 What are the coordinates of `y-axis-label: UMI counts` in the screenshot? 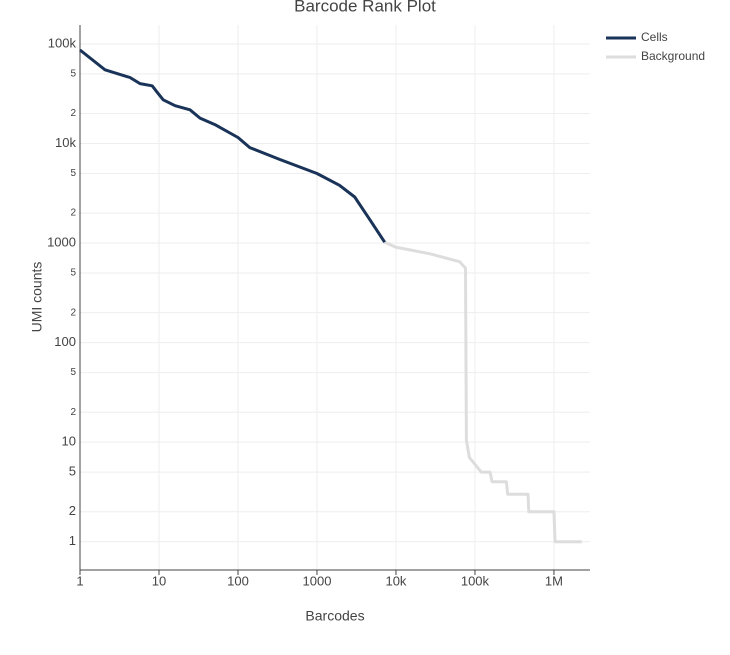 It's located at (37, 297).